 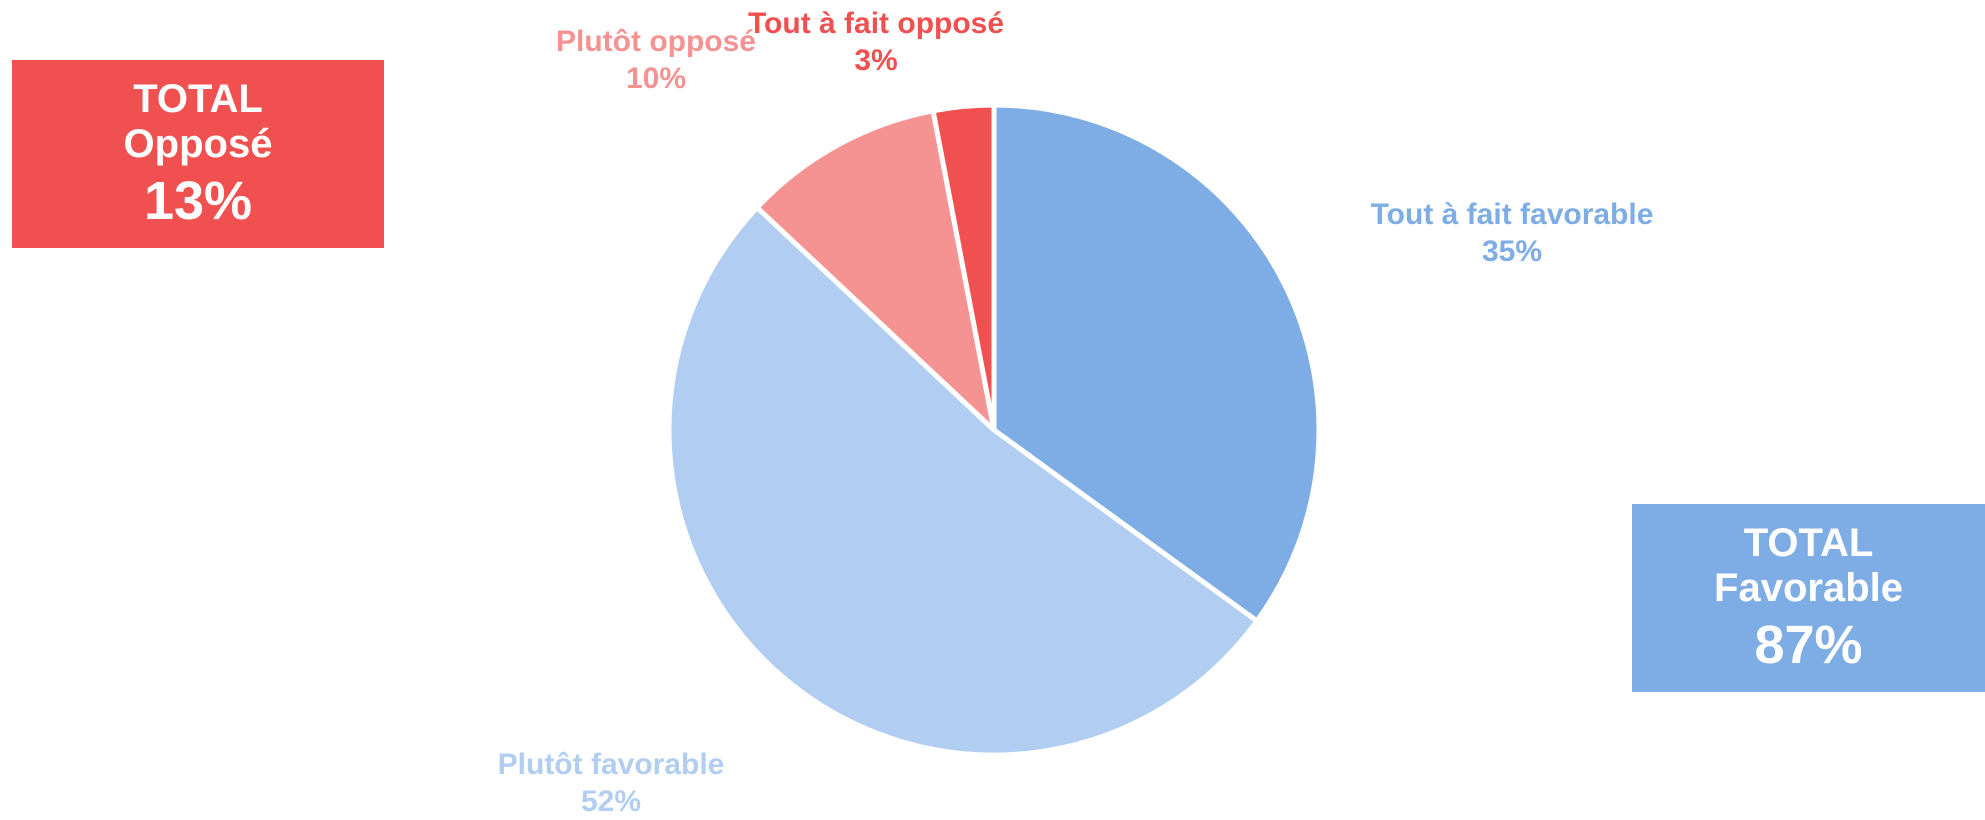 I want to click on slice-label-tout-a-fait-favorable: Tout à fait favorable 35%, so click(x=1512, y=233).